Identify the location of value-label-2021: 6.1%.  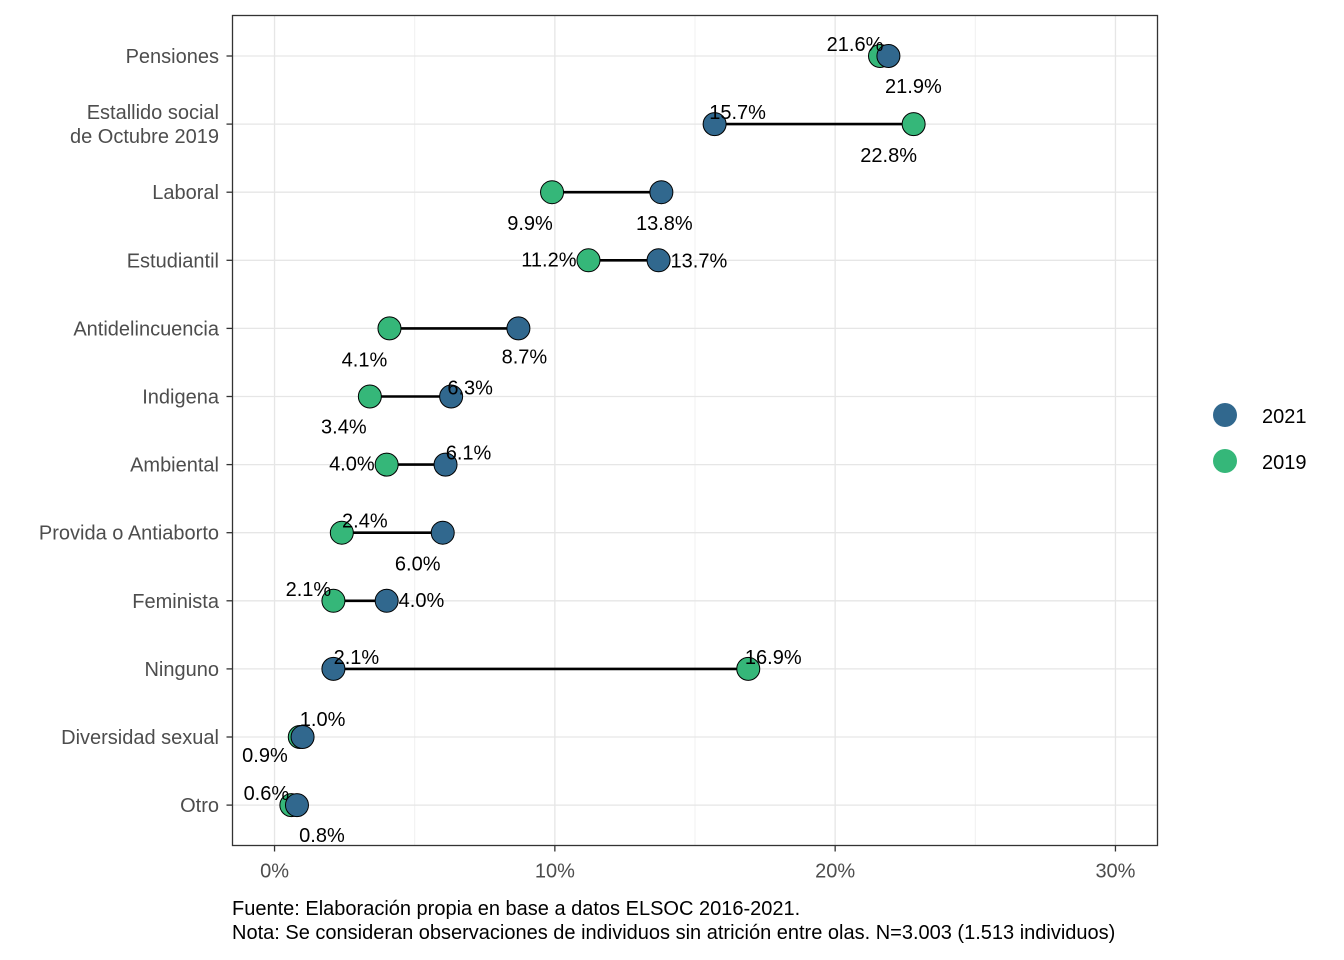
(469, 454).